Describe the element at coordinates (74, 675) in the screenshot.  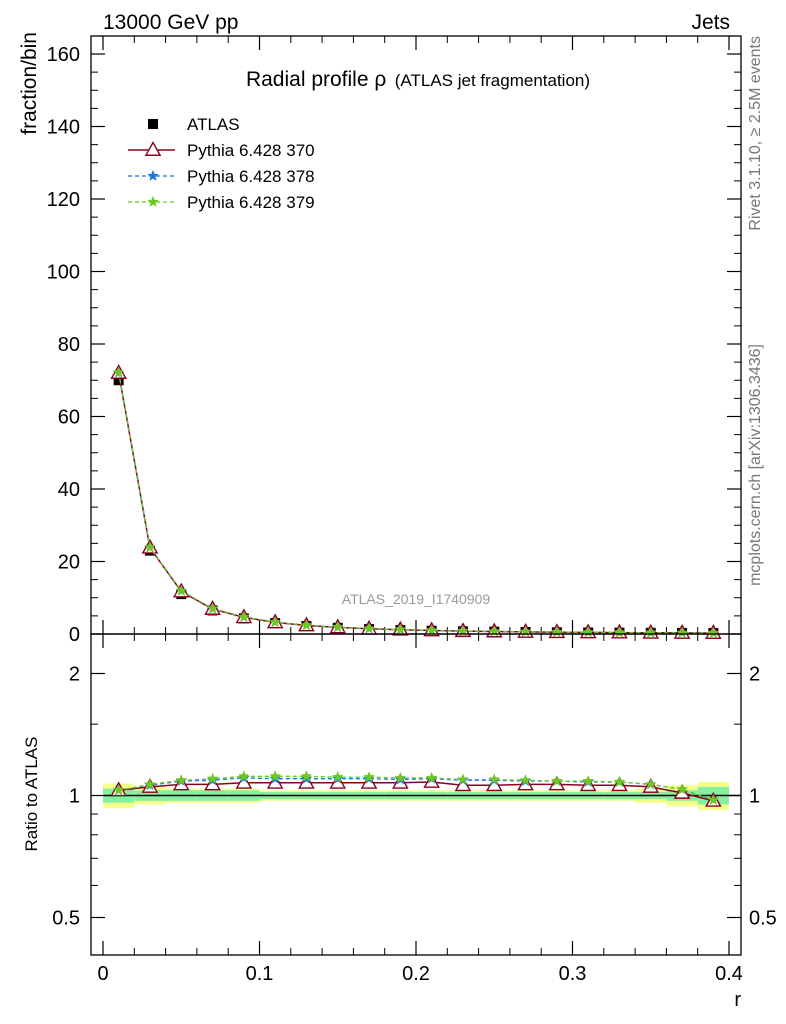
I see `ratio-y-tick-label: 2` at that location.